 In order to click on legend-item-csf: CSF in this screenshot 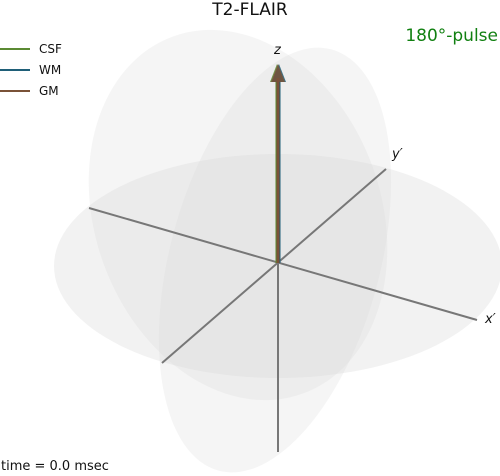, I will do `click(31, 48)`.